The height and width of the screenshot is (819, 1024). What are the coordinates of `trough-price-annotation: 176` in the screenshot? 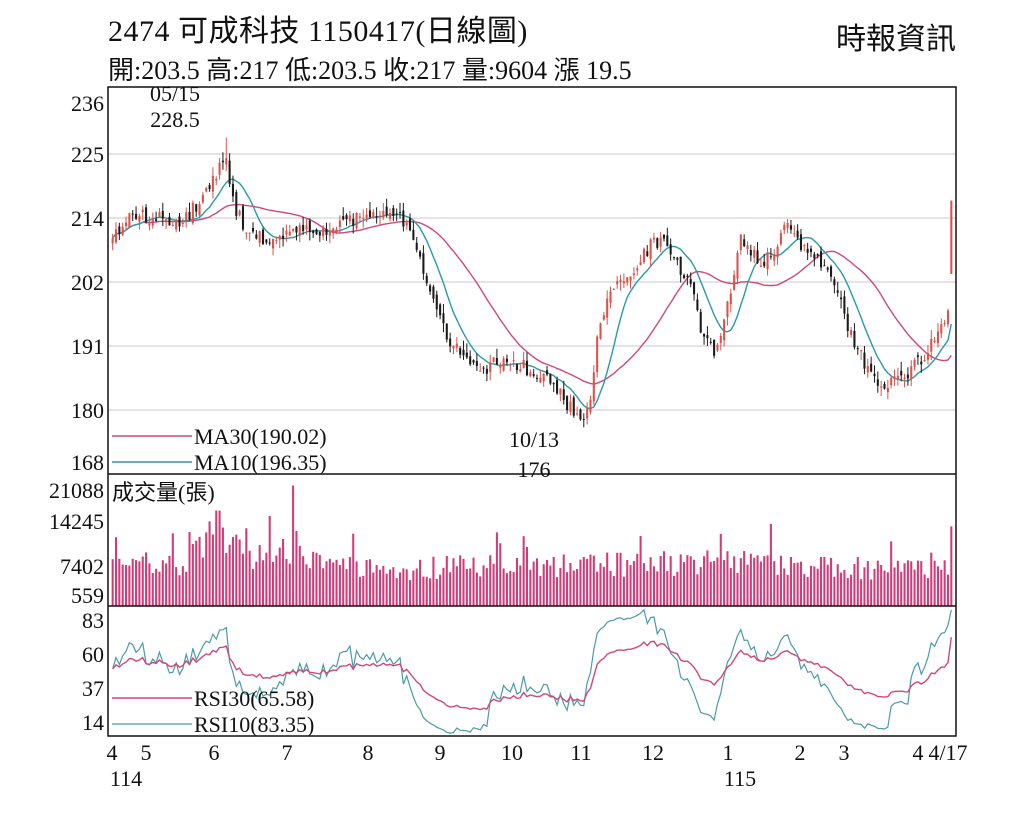 It's located at (534, 469).